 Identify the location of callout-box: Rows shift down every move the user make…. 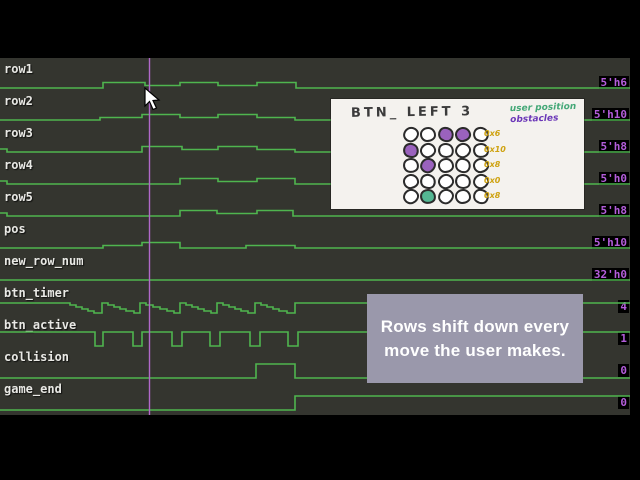
(475, 338).